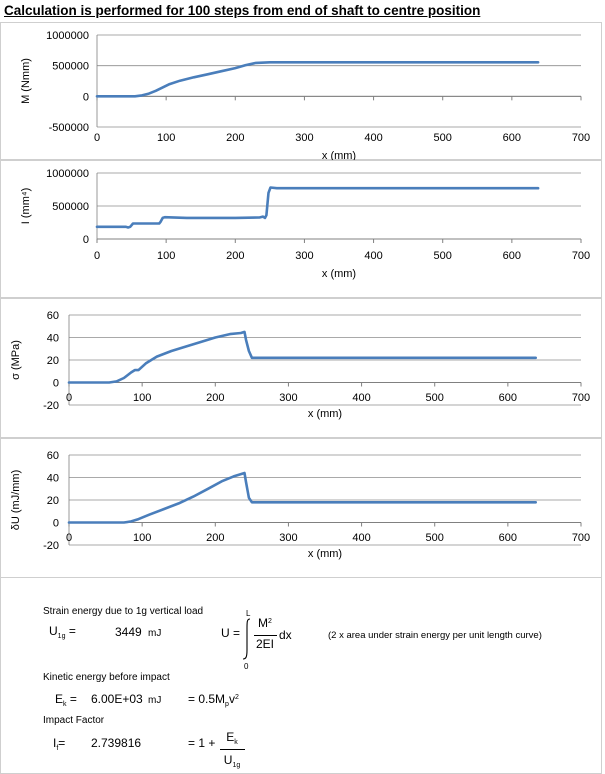 This screenshot has height=774, width=605. I want to click on strain-energy-title: Strain energy due to 1g vertical load, so click(123, 611).